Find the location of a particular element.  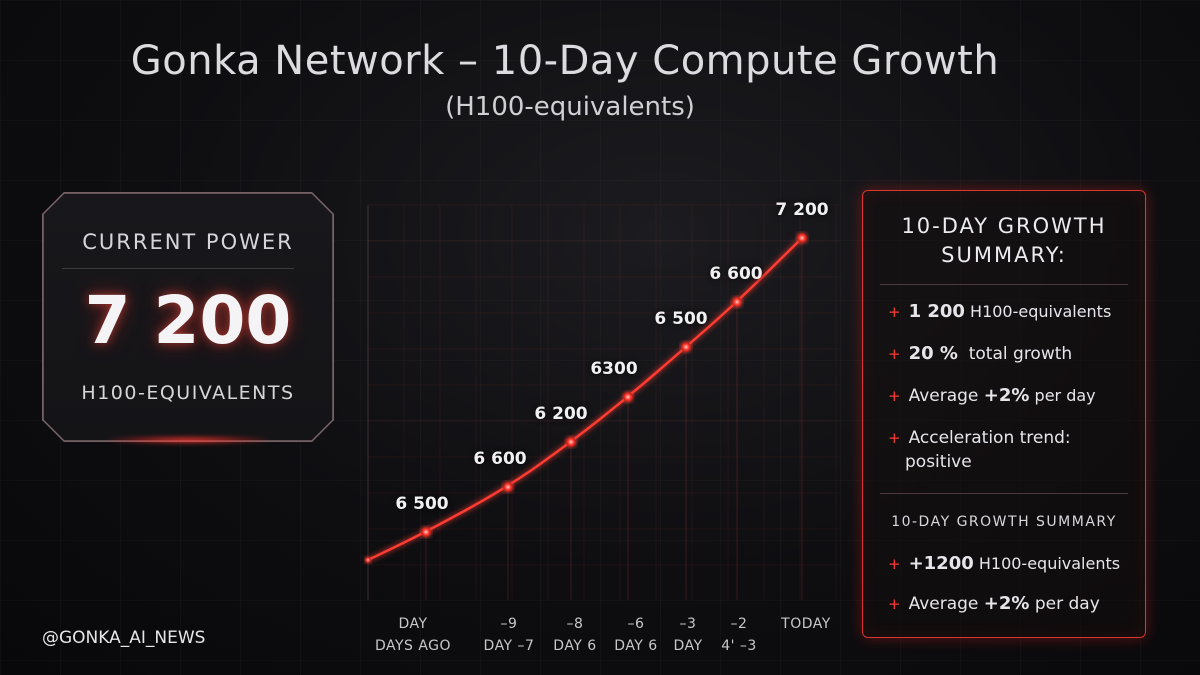

x-tick-label: –2 4' –3 is located at coordinates (739, 635).